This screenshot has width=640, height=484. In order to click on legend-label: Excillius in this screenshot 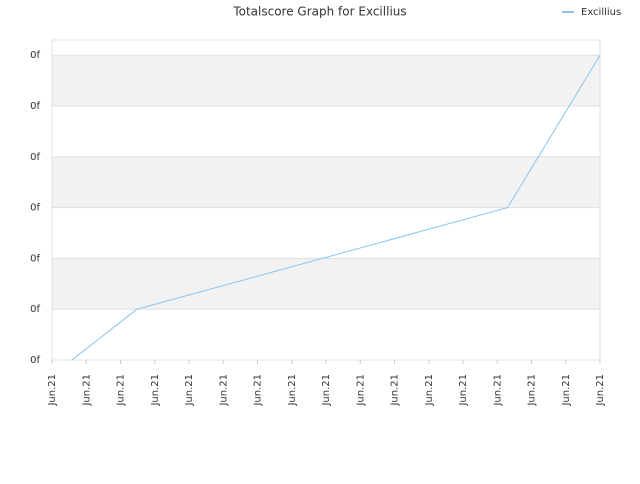, I will do `click(601, 12)`.